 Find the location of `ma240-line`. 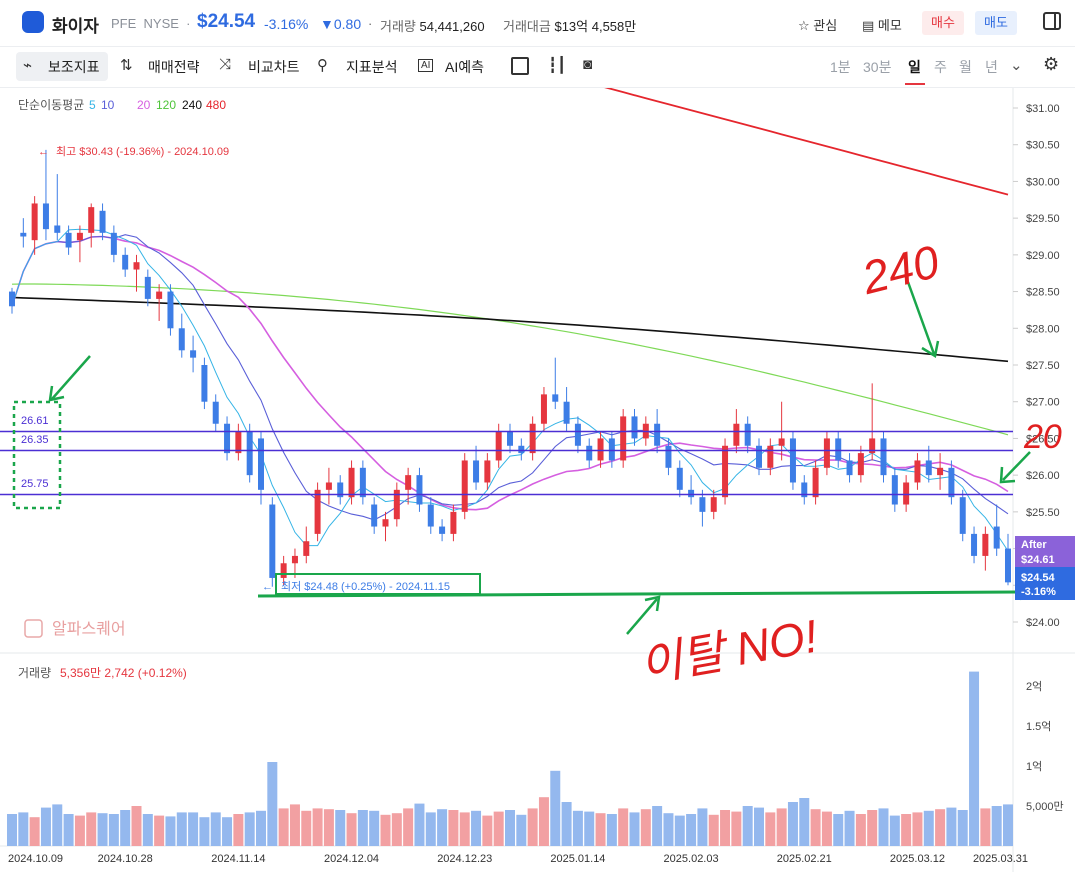

ma240-line is located at coordinates (510, 329).